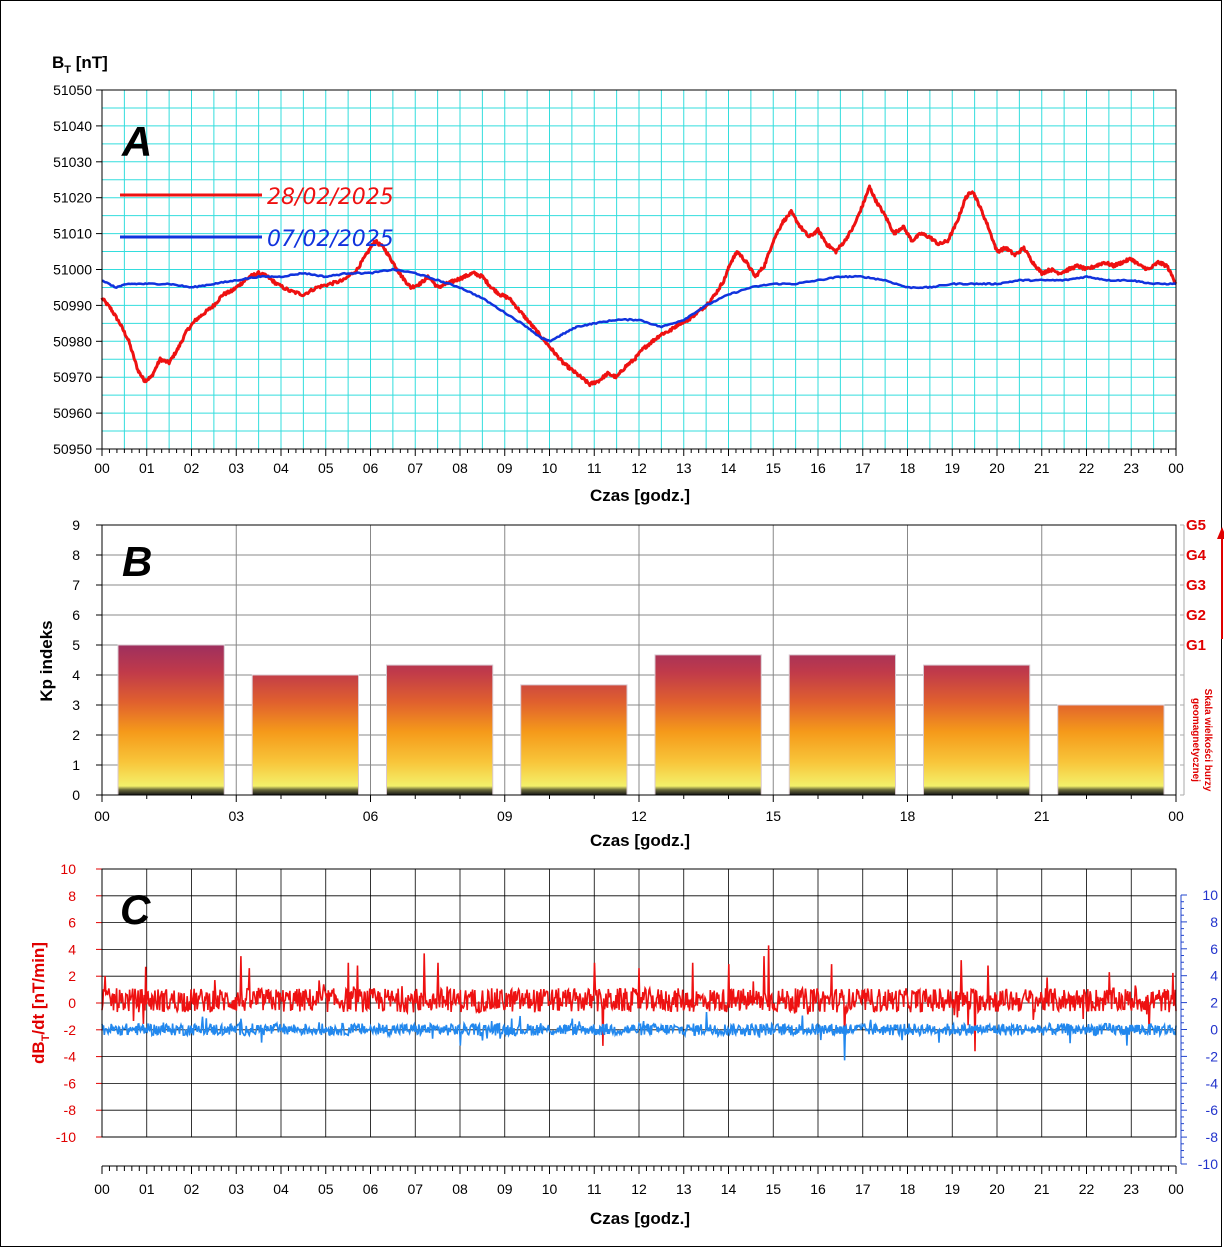 This screenshot has width=1224, height=1249. I want to click on x-tick-label: 04, so click(281, 1189).